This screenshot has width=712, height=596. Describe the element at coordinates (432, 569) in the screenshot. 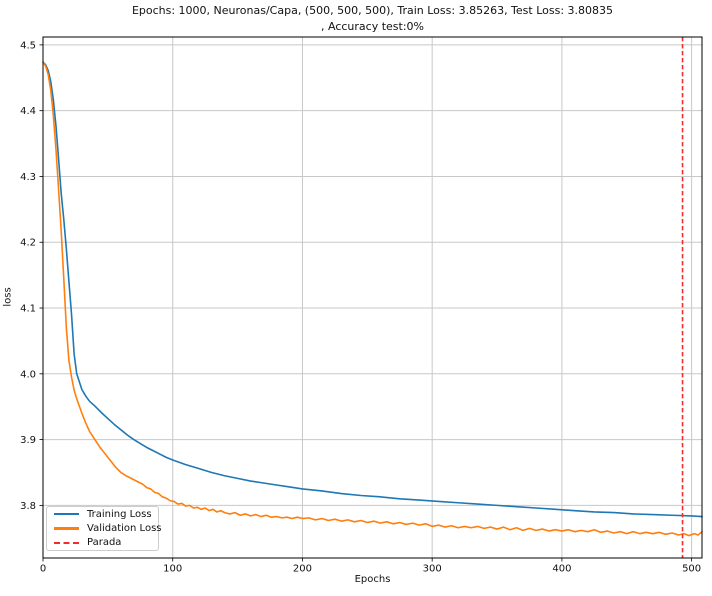

I see `x-tick-label: 300` at that location.